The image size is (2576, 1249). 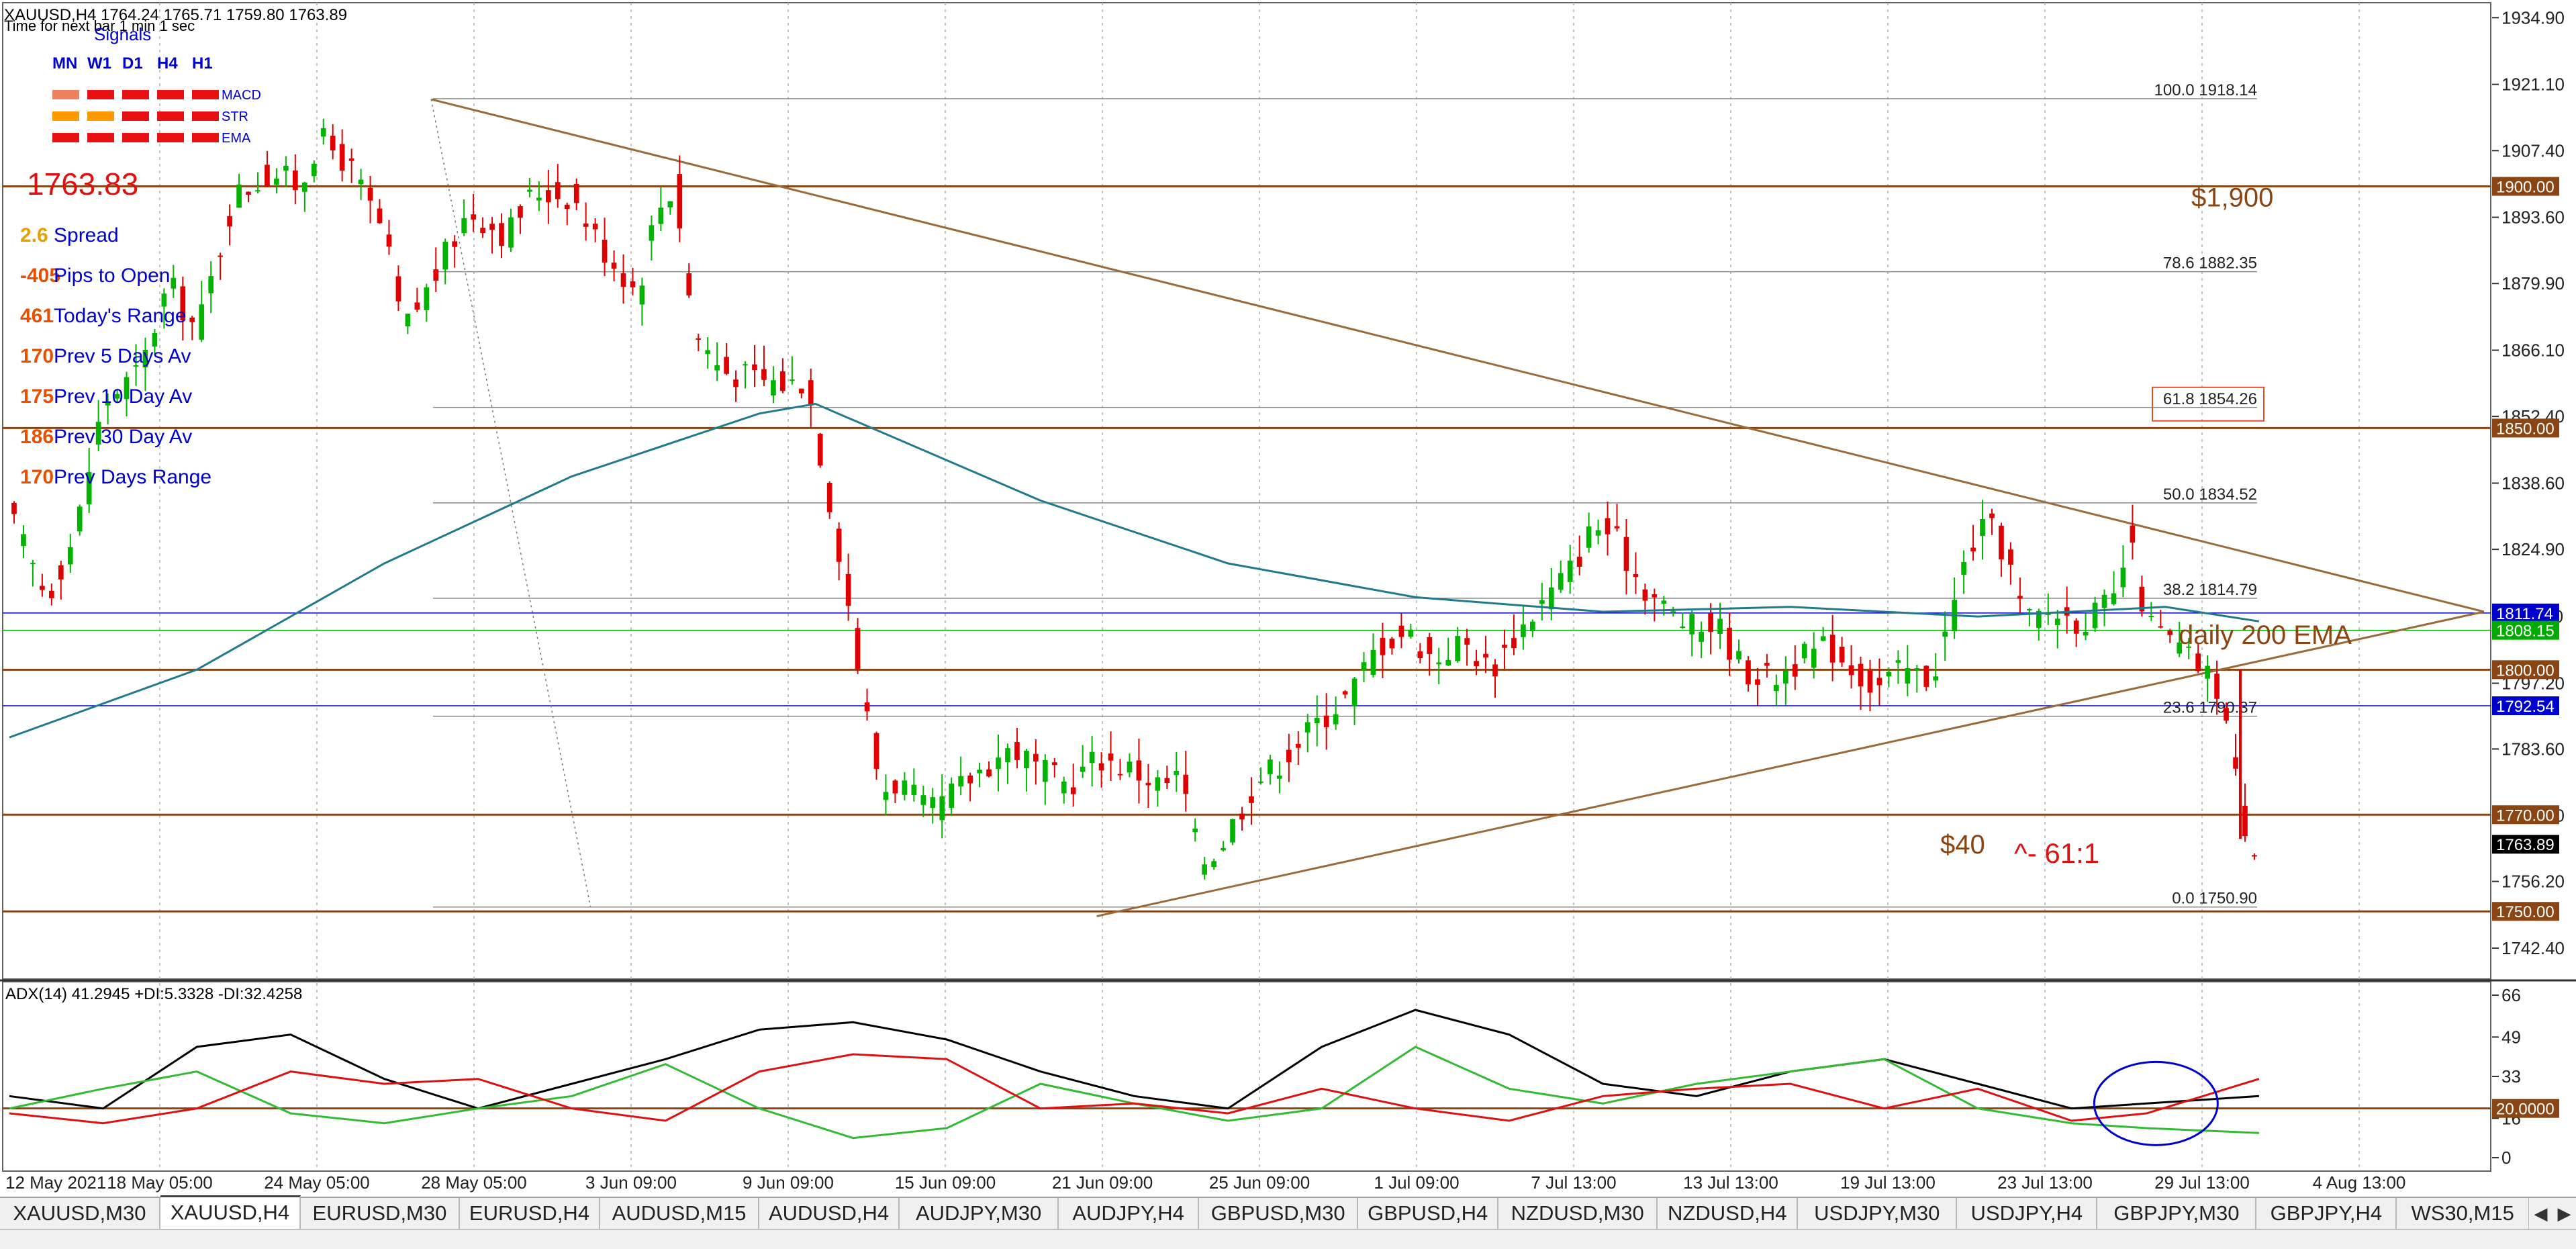 I want to click on tab-usdjpy-h4: USDJPY,H4, so click(x=2027, y=1213).